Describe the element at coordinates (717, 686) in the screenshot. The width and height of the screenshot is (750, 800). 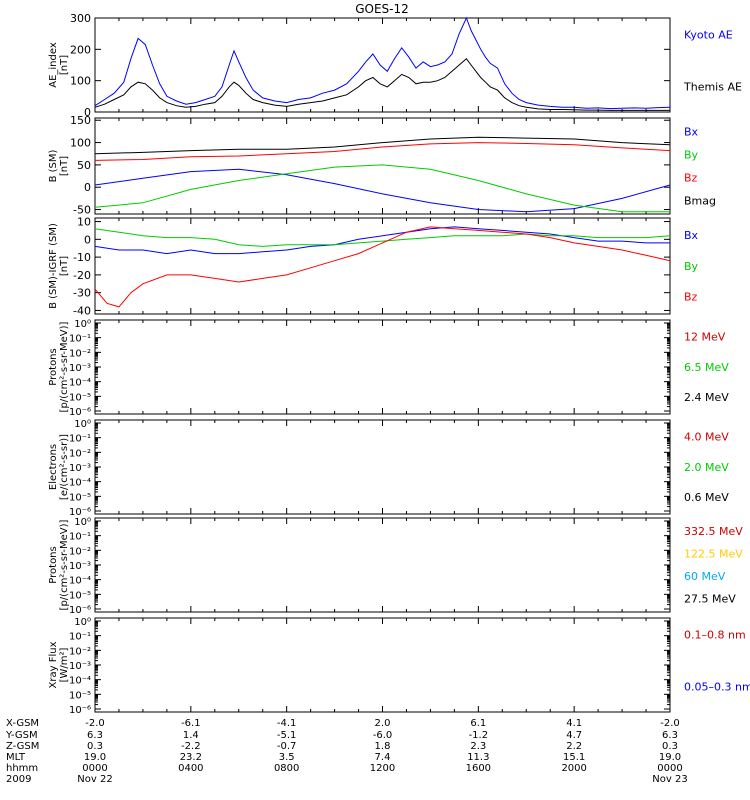
I see `legend-0-05-0-3-nm: 0.05–0.3 nm` at that location.